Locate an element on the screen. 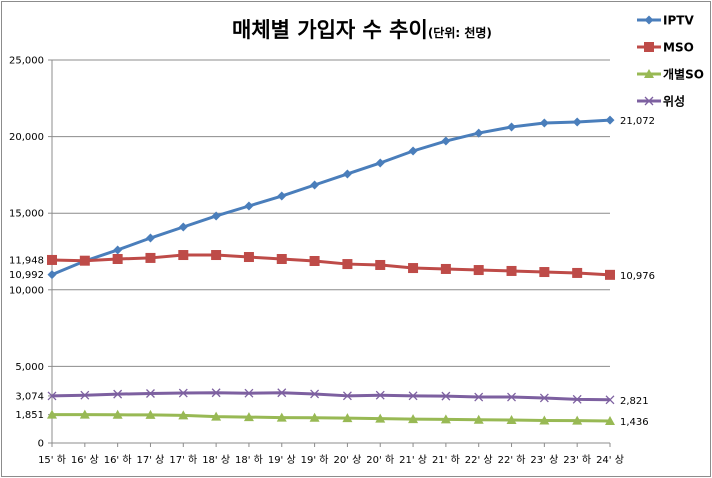 This screenshot has width=712, height=478. x-tick-label: 16' 하 is located at coordinates (118, 459).